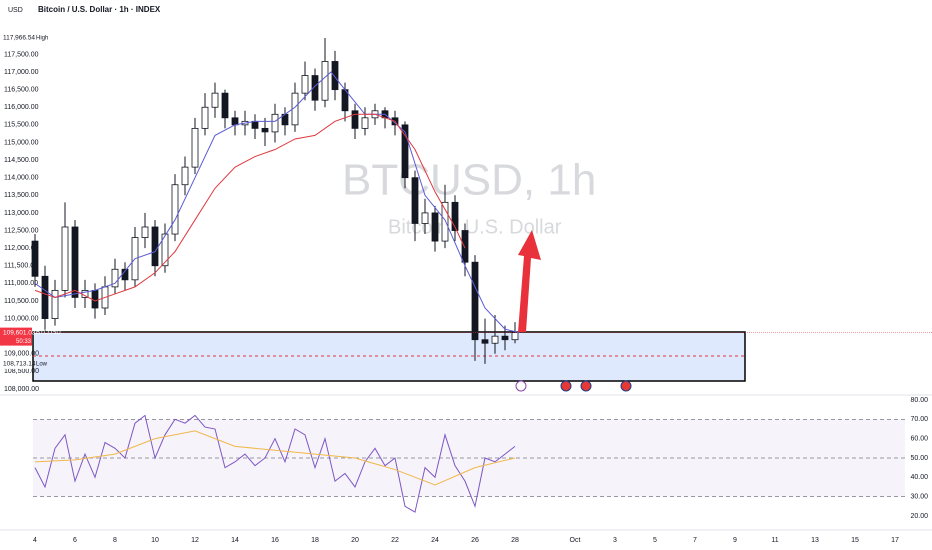 The height and width of the screenshot is (550, 932). What do you see at coordinates (235, 540) in the screenshot?
I see `x-tick-label: 14` at bounding box center [235, 540].